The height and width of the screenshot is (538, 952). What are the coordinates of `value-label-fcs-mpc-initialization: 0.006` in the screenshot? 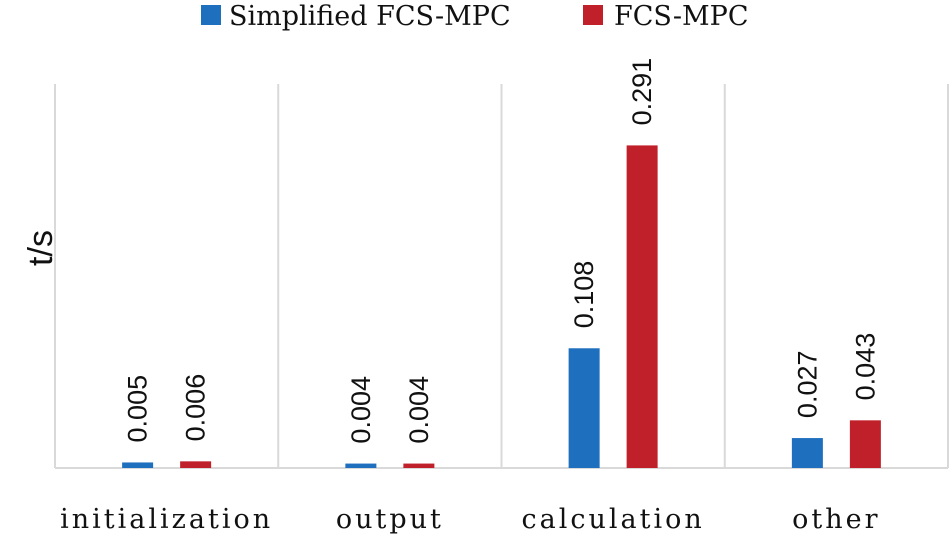 It's located at (196, 408).